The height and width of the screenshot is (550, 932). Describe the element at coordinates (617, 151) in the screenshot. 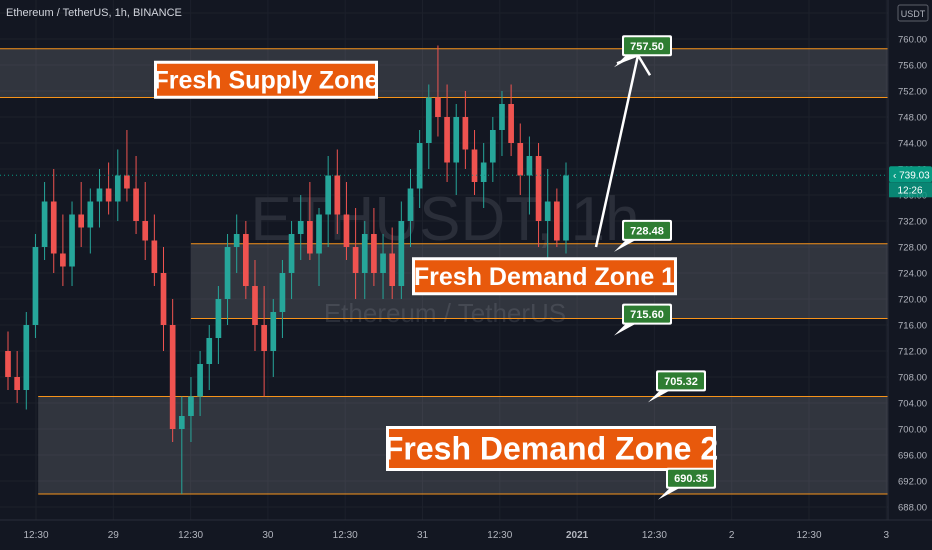

I see `projection-arrow-shaft` at that location.